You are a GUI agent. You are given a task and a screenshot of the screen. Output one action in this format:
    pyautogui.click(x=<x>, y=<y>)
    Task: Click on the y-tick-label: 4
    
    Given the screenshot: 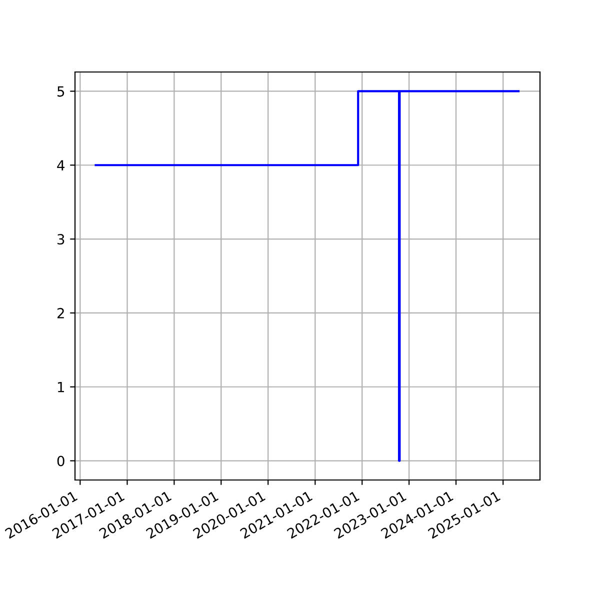 What is the action you would take?
    pyautogui.click(x=60, y=165)
    